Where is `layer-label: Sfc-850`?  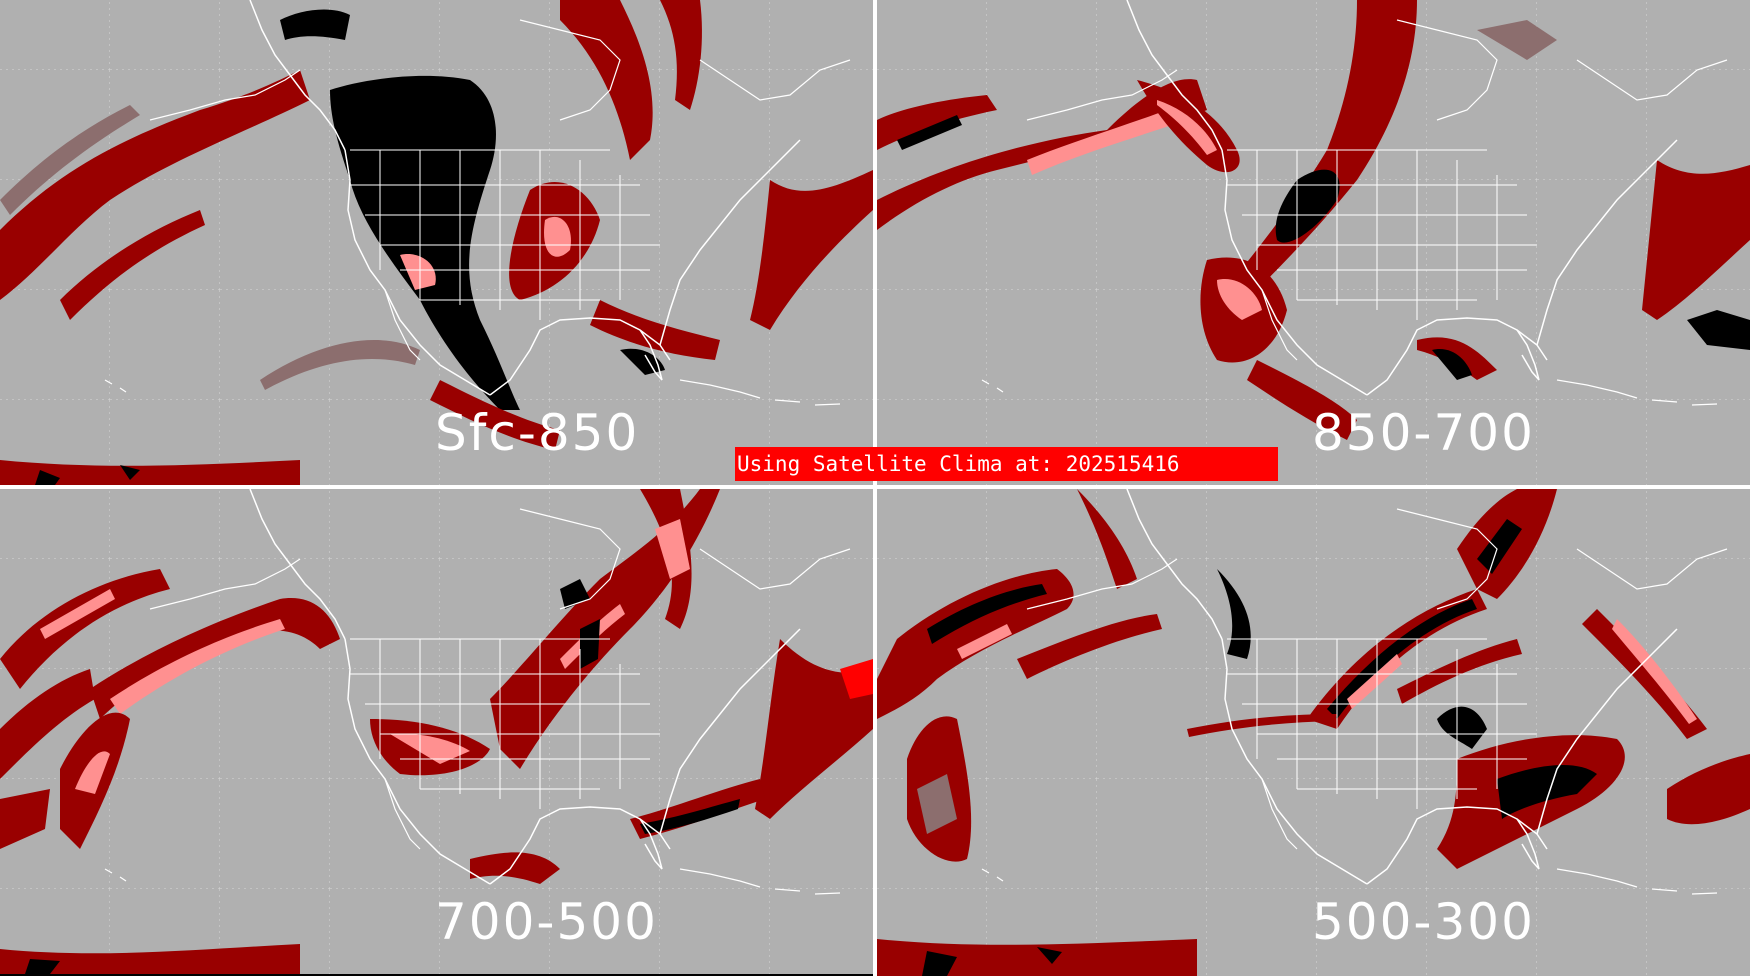 layer-label: Sfc-850 is located at coordinates (537, 433).